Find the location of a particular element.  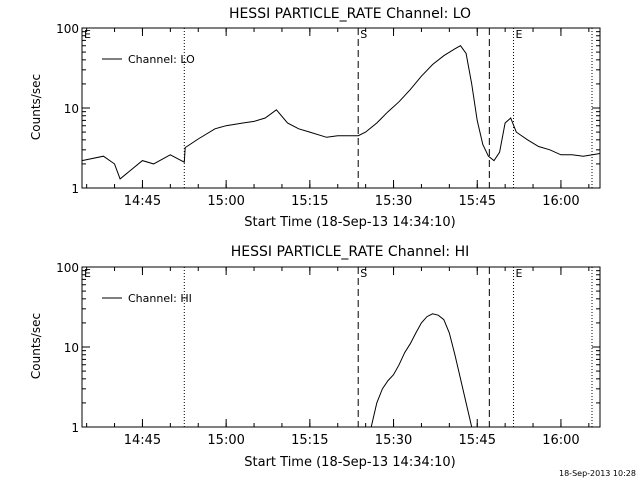

legend-label: Channel: LO is located at coordinates (161, 59).